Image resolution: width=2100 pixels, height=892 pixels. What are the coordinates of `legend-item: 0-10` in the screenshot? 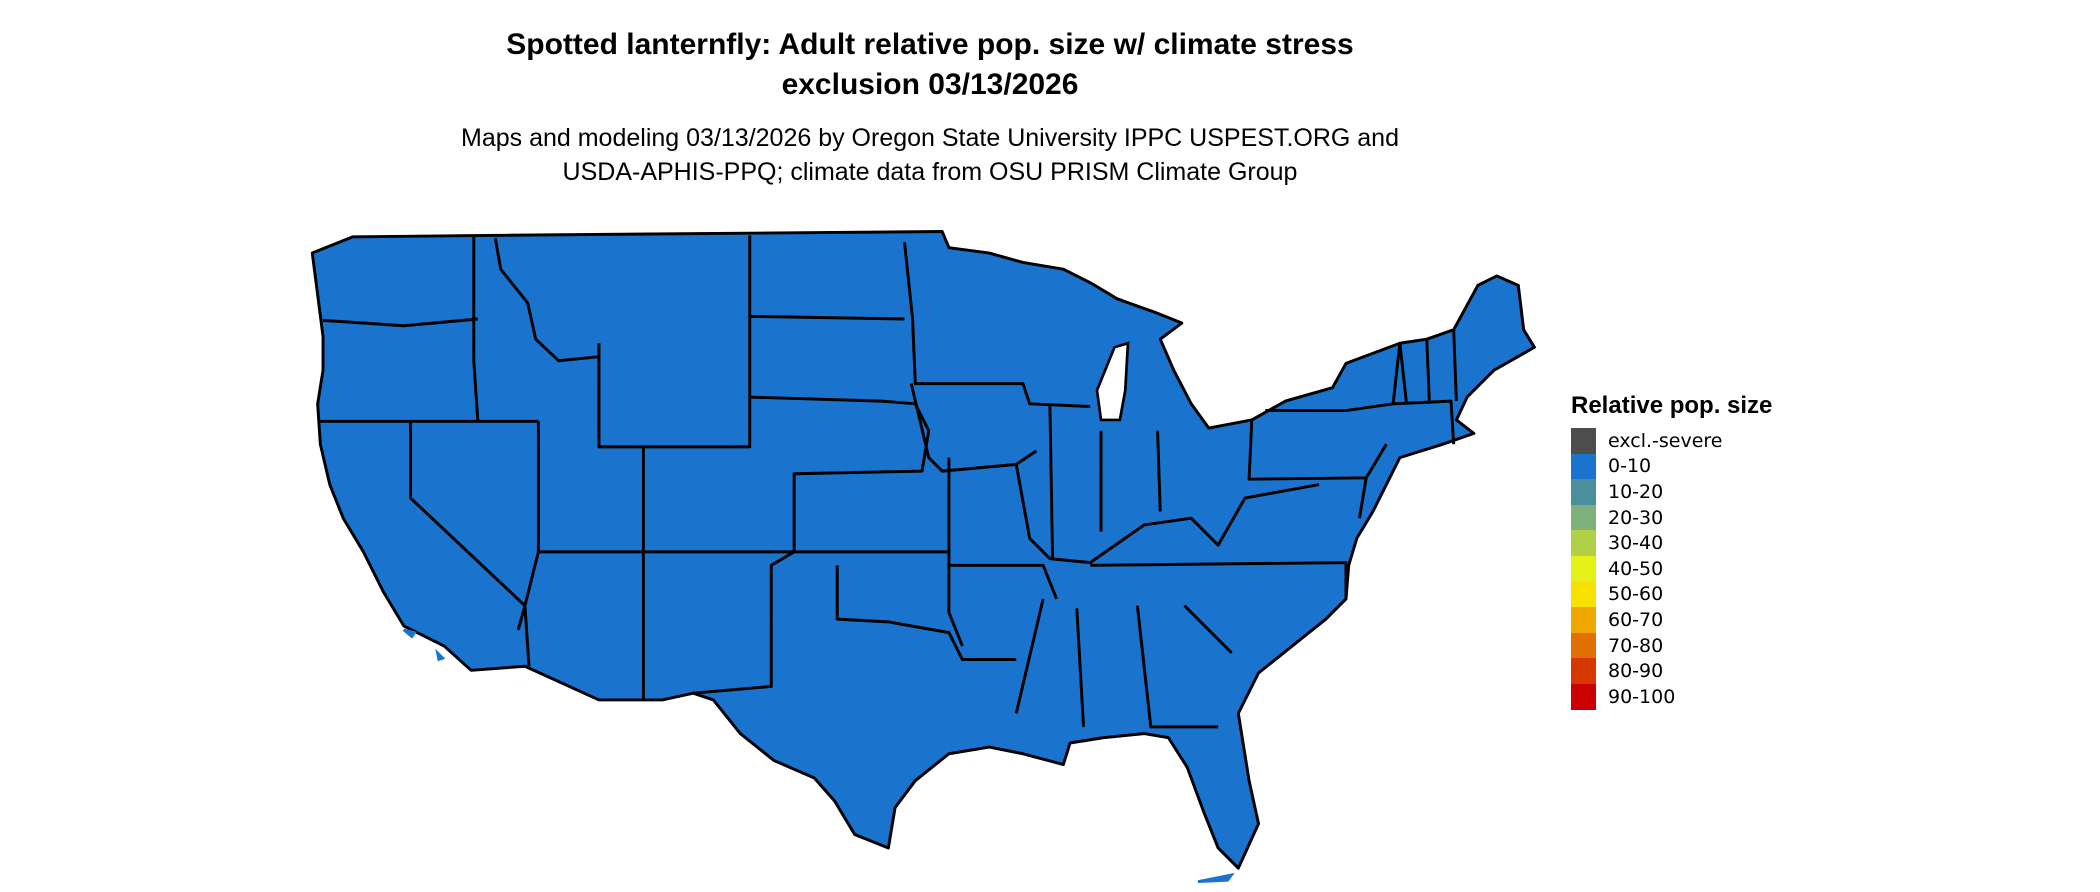 It's located at (1671, 466).